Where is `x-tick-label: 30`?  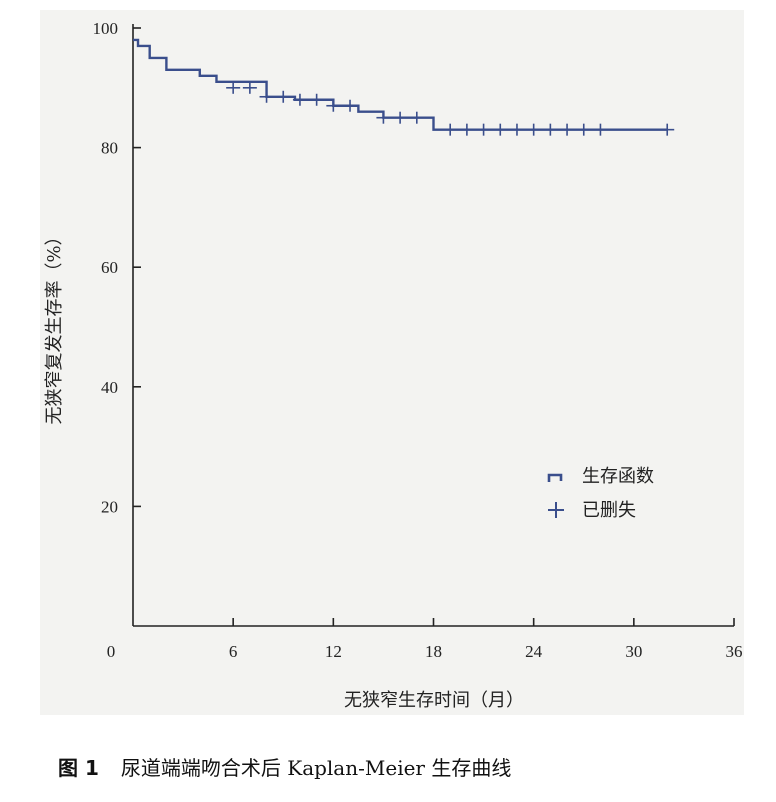
x-tick-label: 30 is located at coordinates (633, 651).